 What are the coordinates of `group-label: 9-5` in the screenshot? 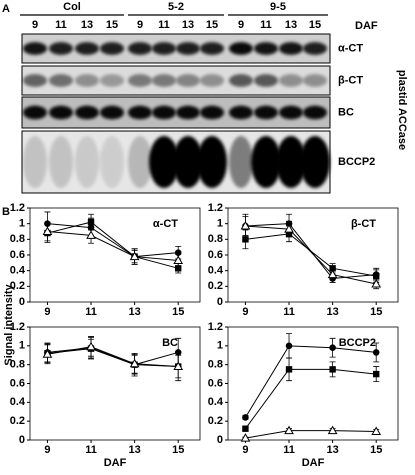 It's located at (278, 7).